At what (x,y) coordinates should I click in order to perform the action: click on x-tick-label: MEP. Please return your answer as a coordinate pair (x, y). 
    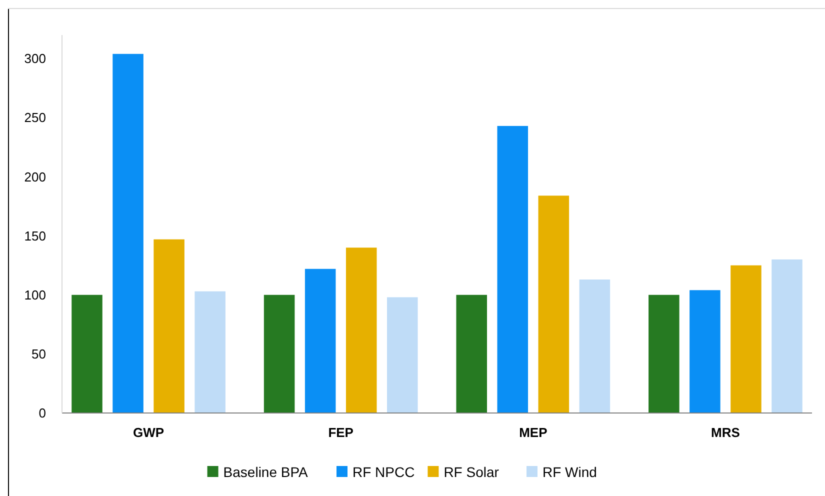
    Looking at the image, I should click on (533, 432).